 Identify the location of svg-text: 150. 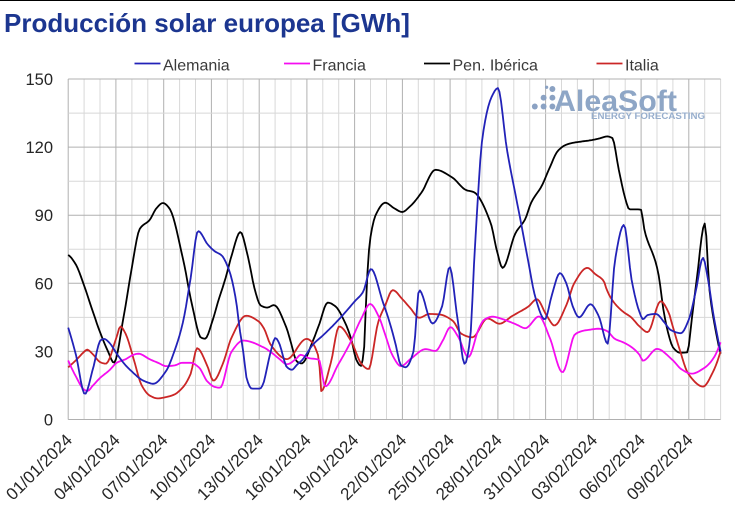
(39, 80).